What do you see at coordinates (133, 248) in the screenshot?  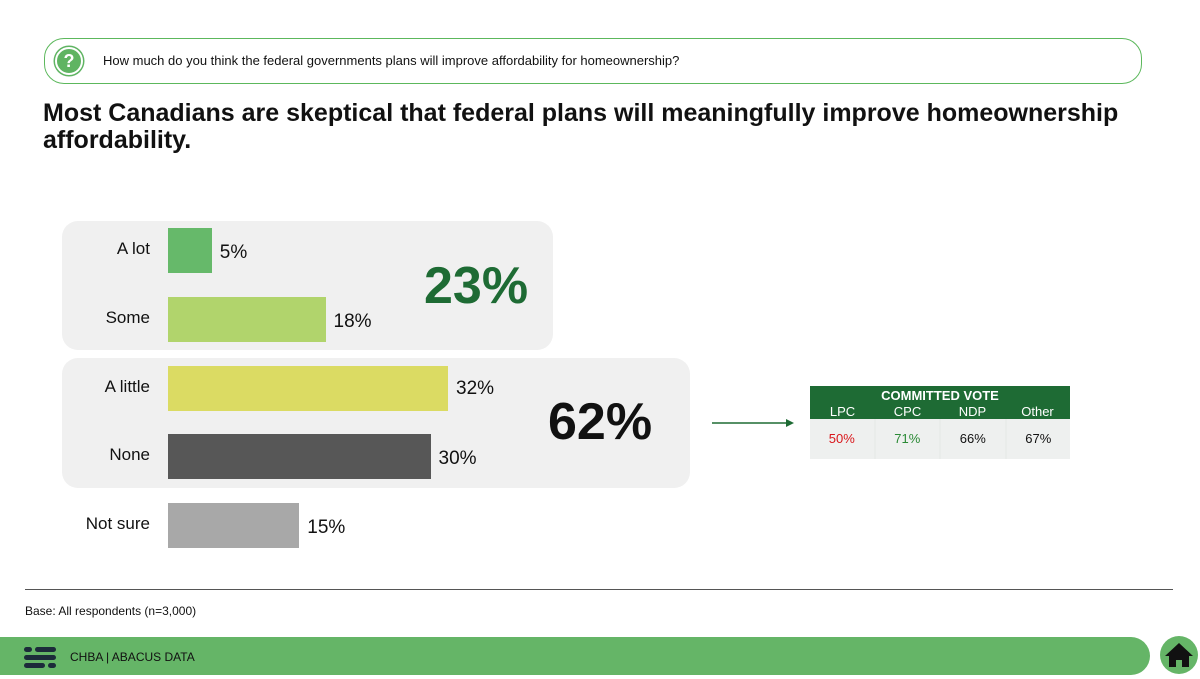 I see `category-label: A lot` at bounding box center [133, 248].